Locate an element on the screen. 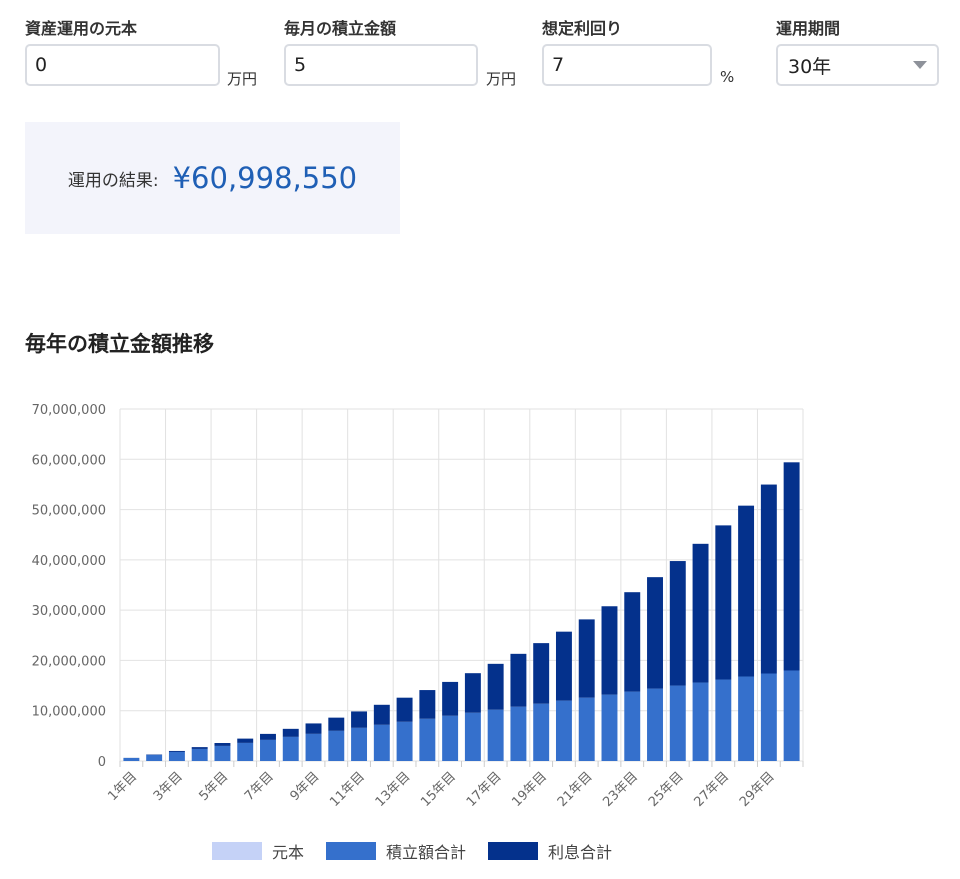  period-select: 30年 is located at coordinates (857, 65).